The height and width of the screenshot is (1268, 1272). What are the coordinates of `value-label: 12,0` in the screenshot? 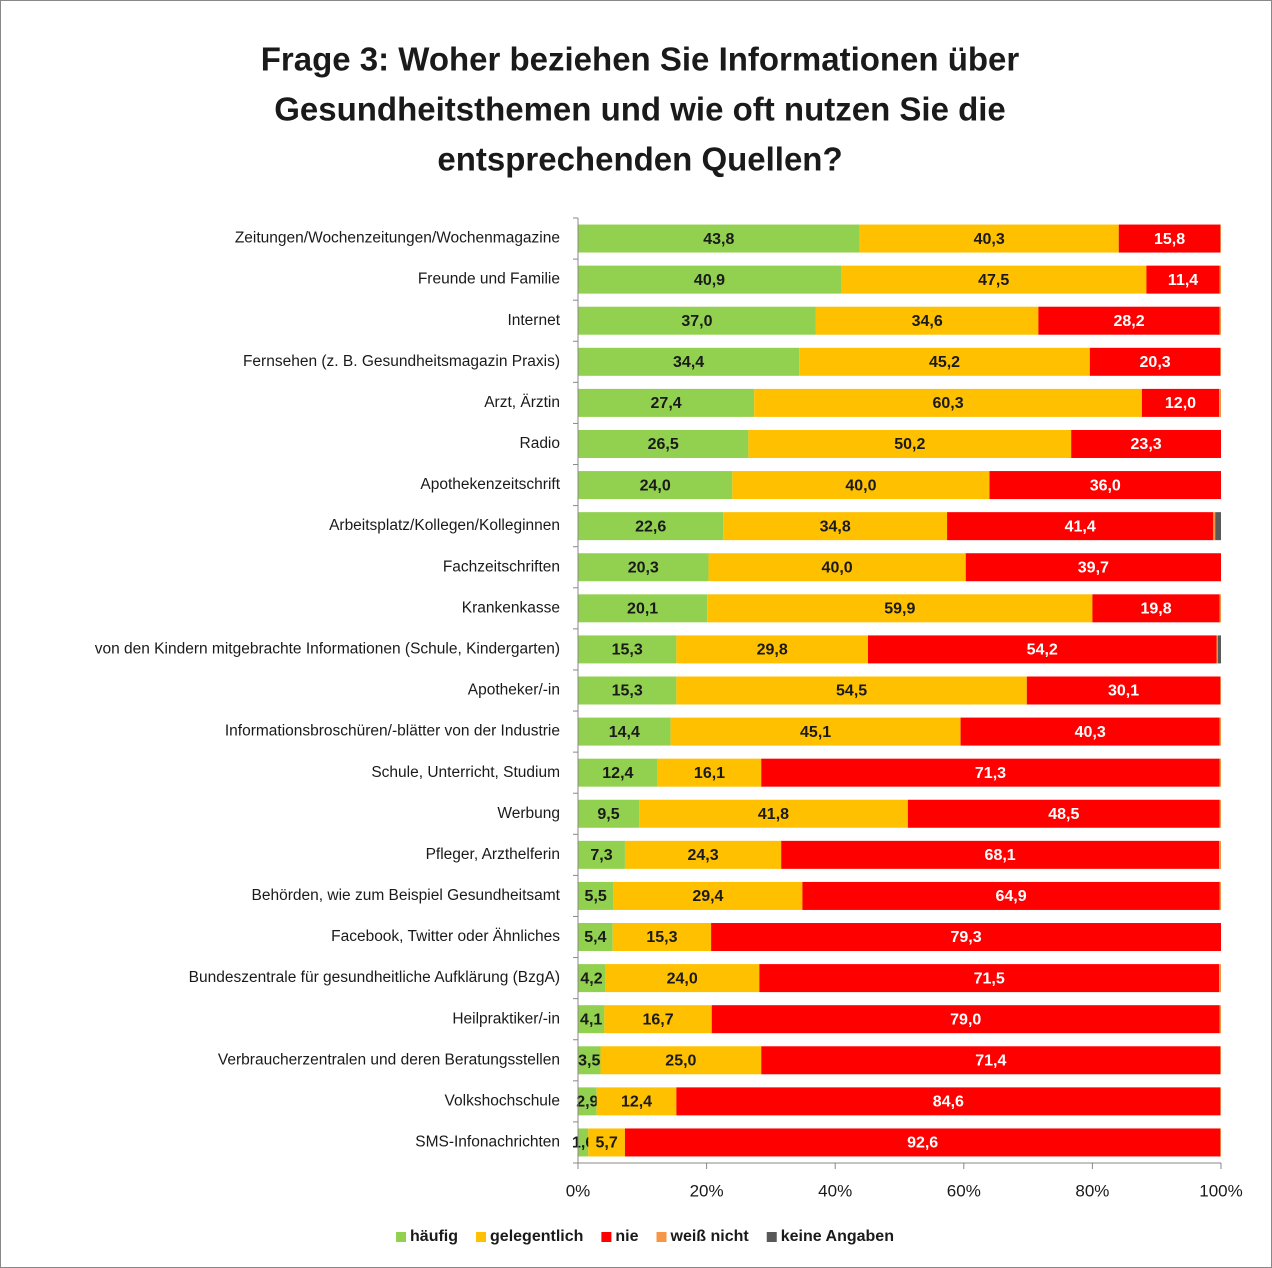 It's located at (1180, 403).